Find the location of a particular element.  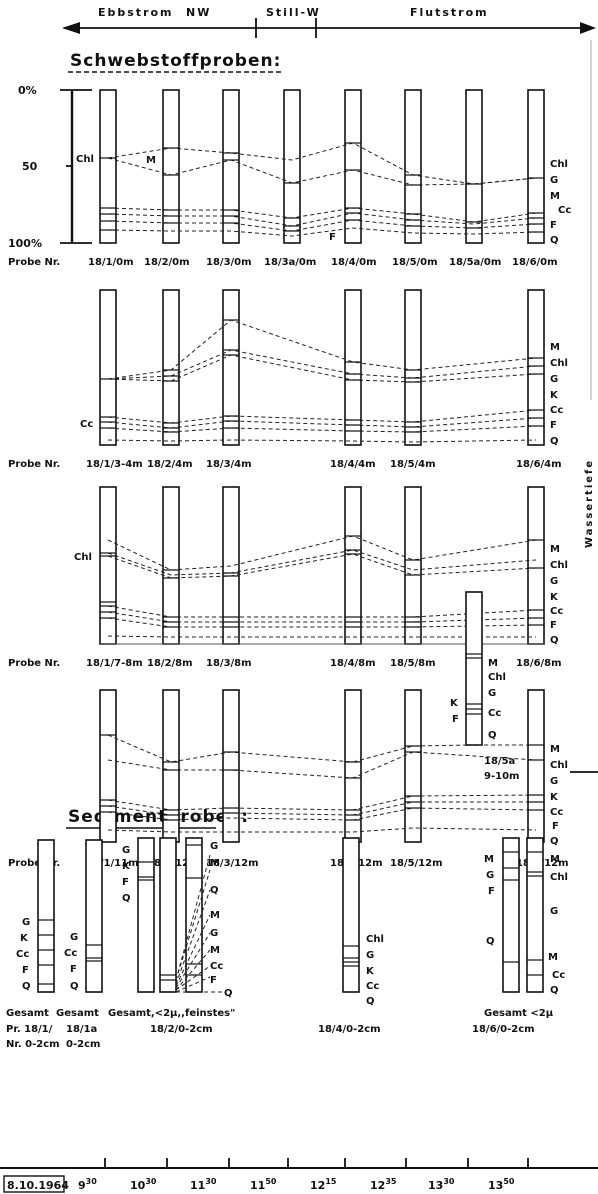

ebb-arrow-head is located at coordinates (71, 28).